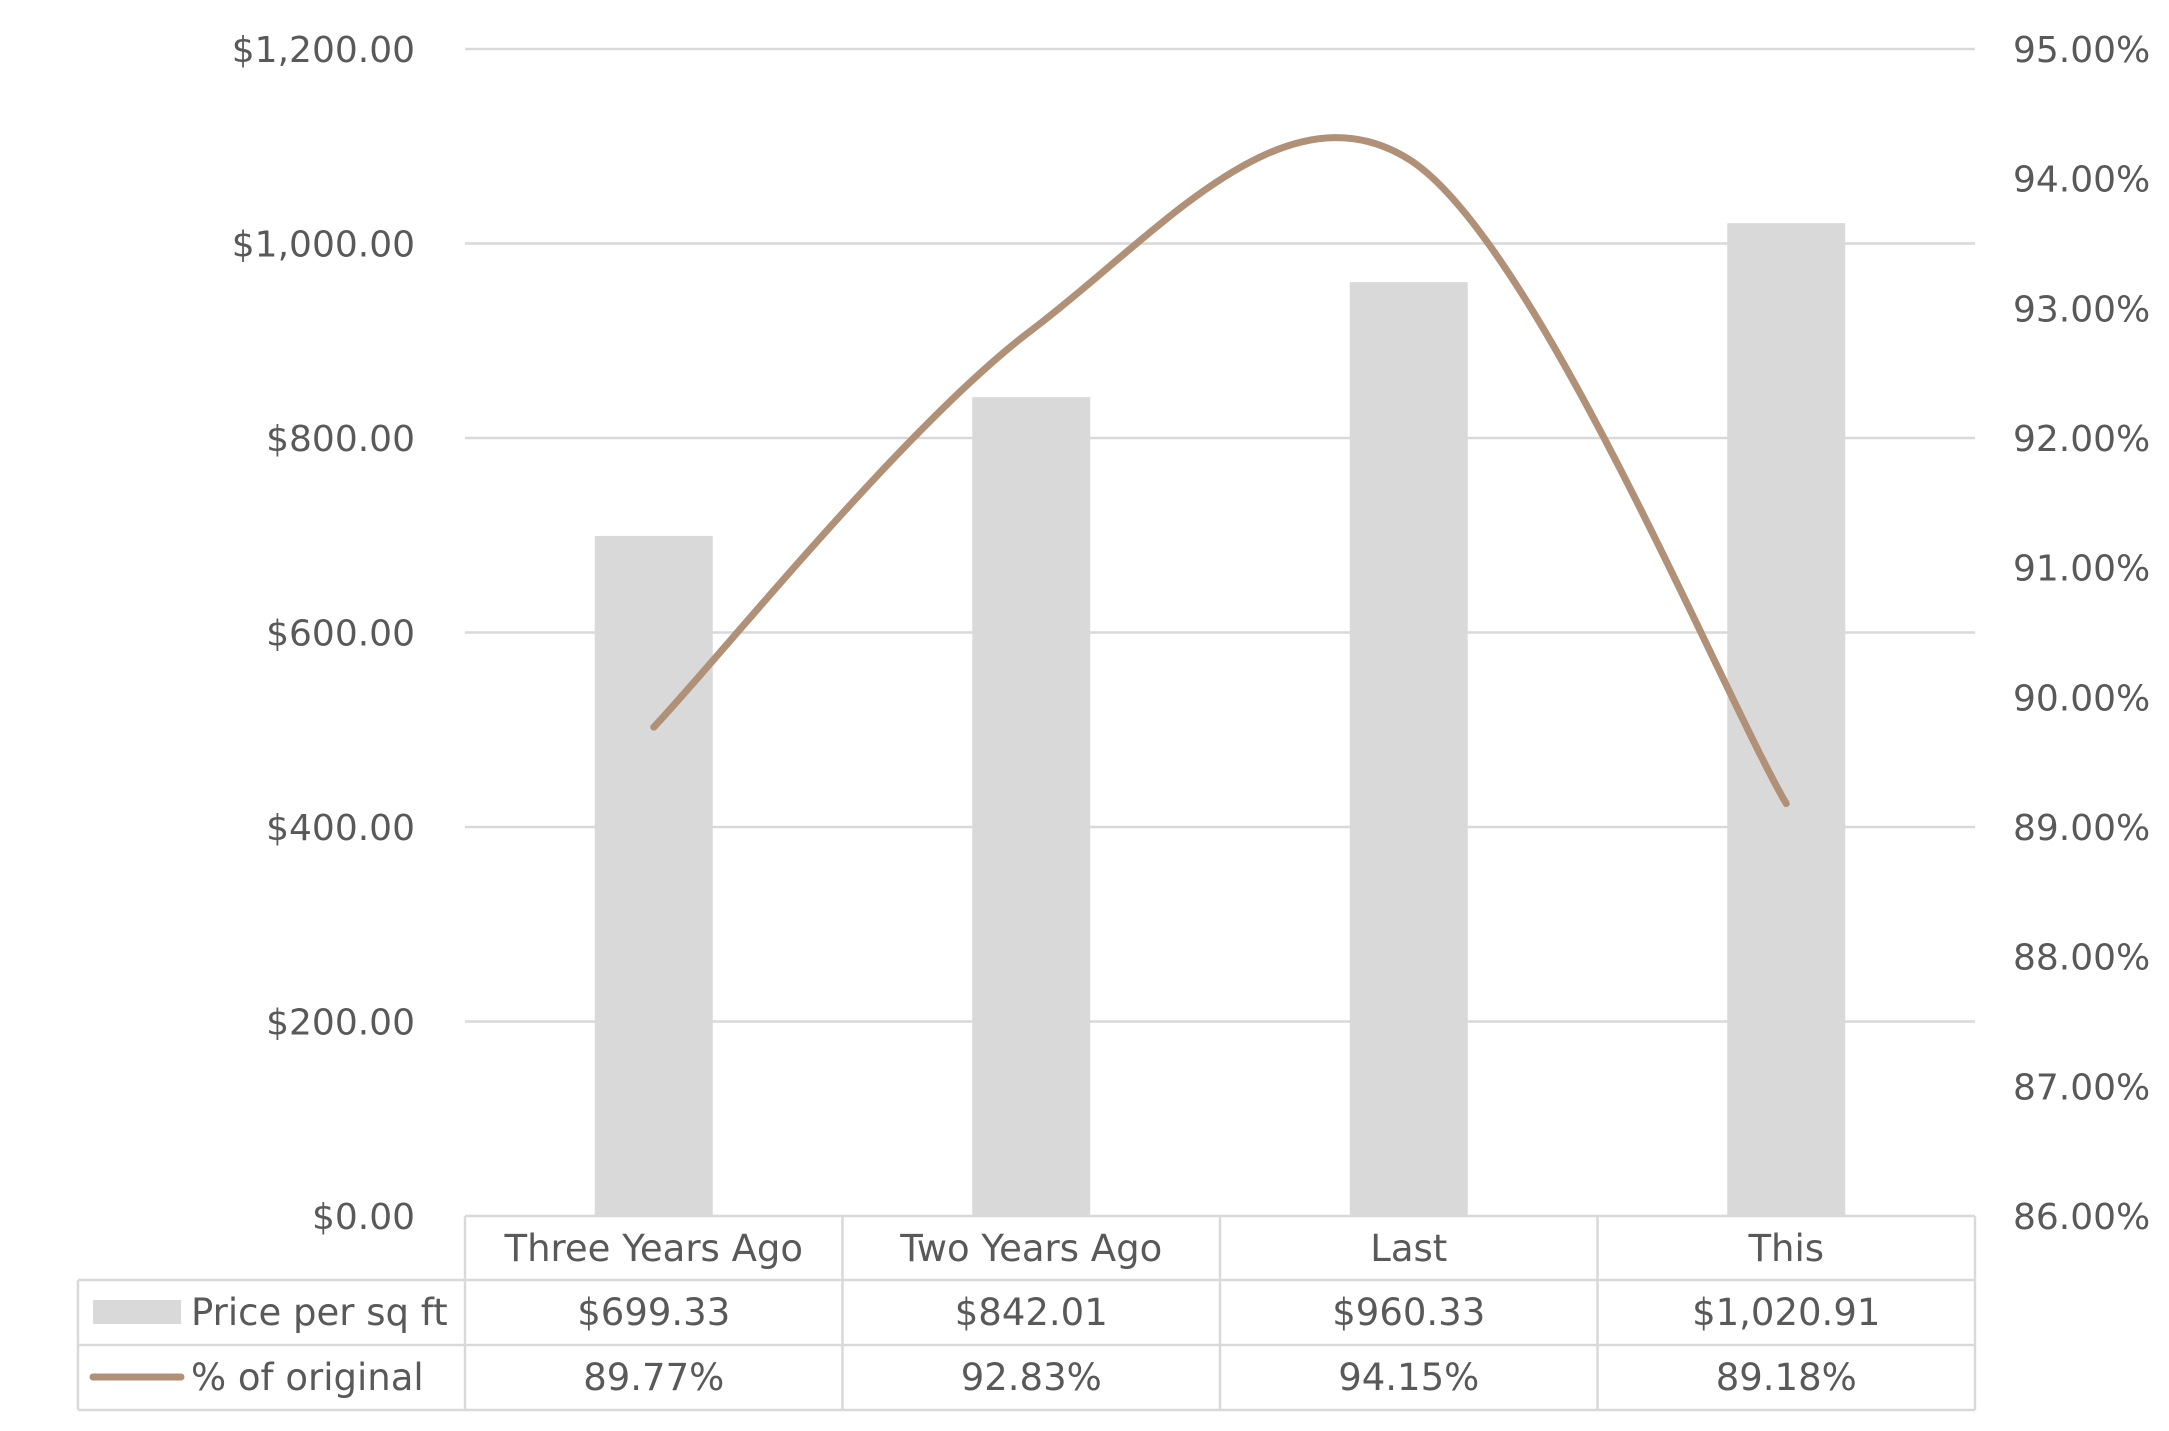 This screenshot has width=2169, height=1431. I want to click on left-tick-label: $0.00, so click(363, 1217).